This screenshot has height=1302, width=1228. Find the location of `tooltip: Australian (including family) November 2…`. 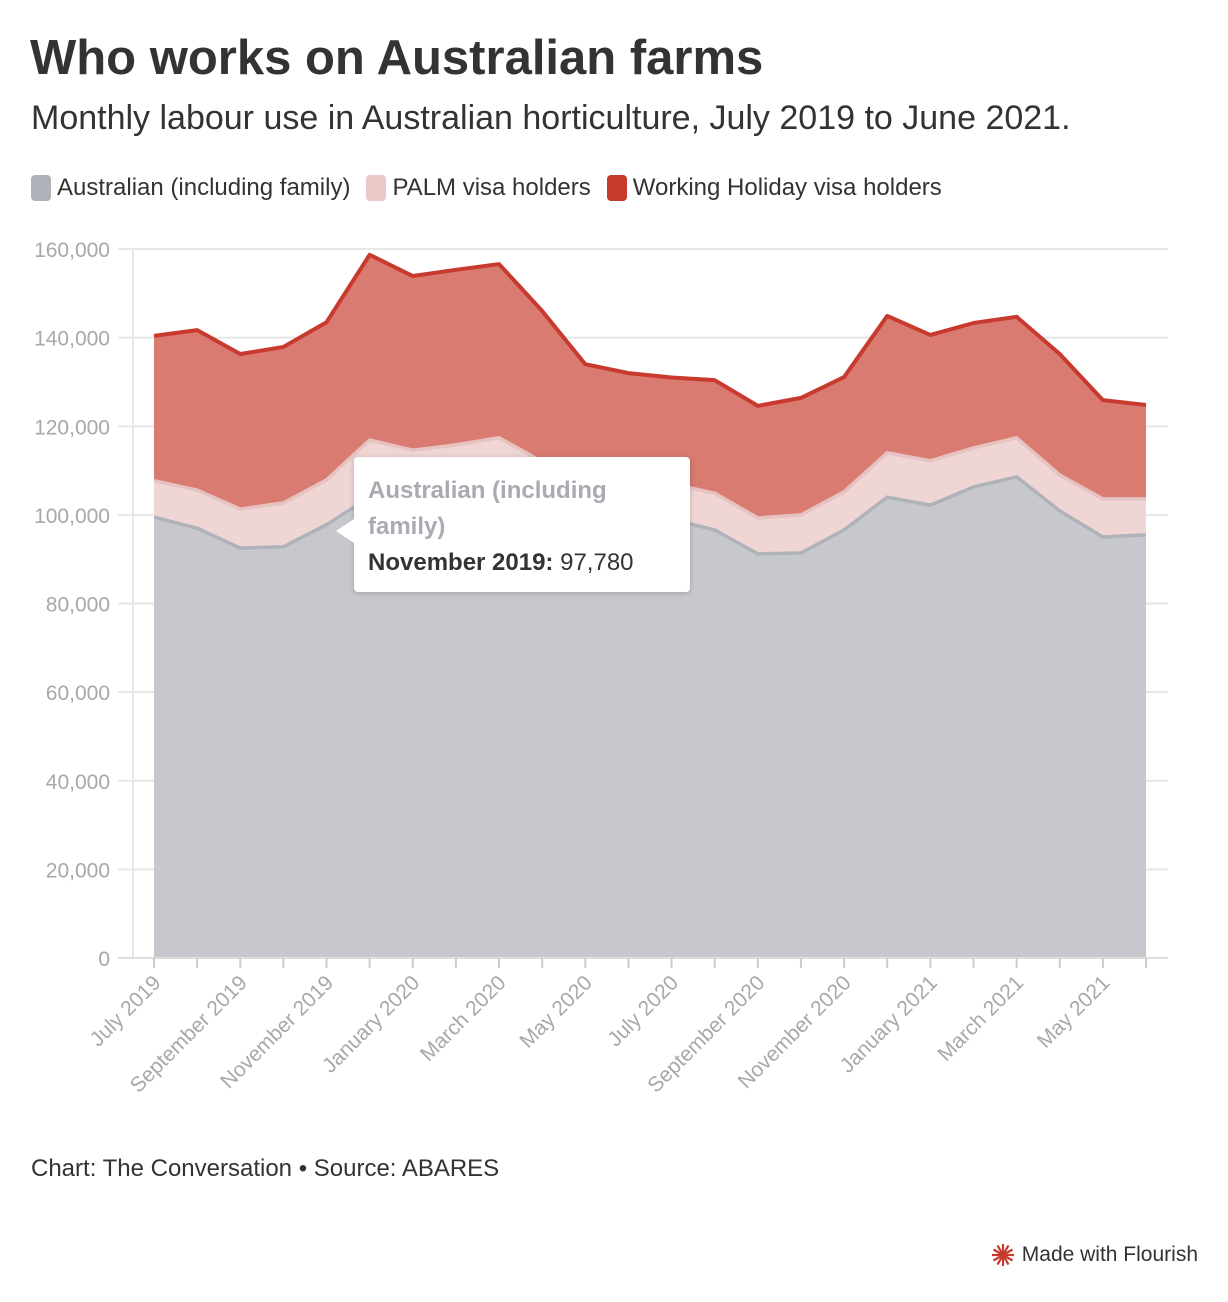

tooltip: Australian (including family) November 2… is located at coordinates (513, 524).